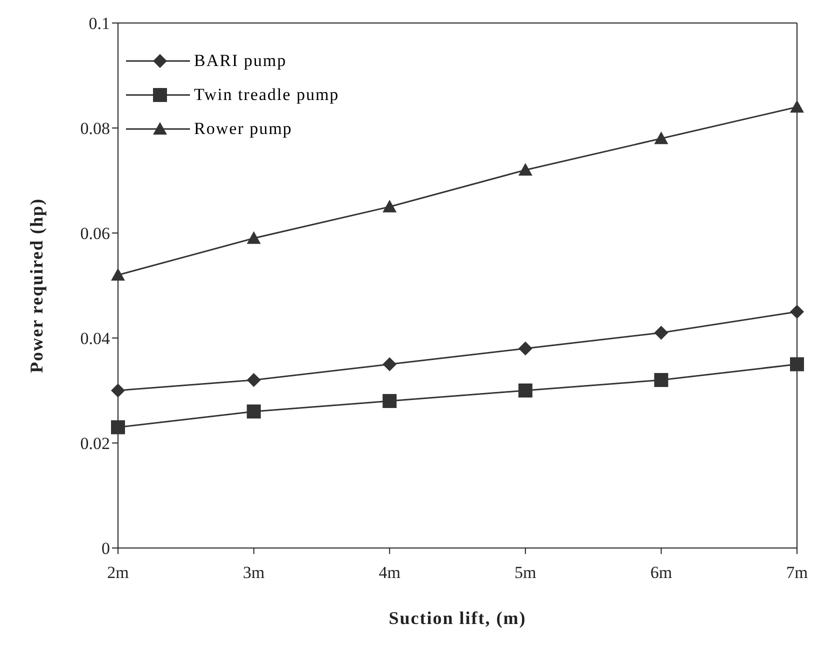 The height and width of the screenshot is (659, 816). Describe the element at coordinates (457, 618) in the screenshot. I see `x-axis-title: Suction lift, (m)` at that location.